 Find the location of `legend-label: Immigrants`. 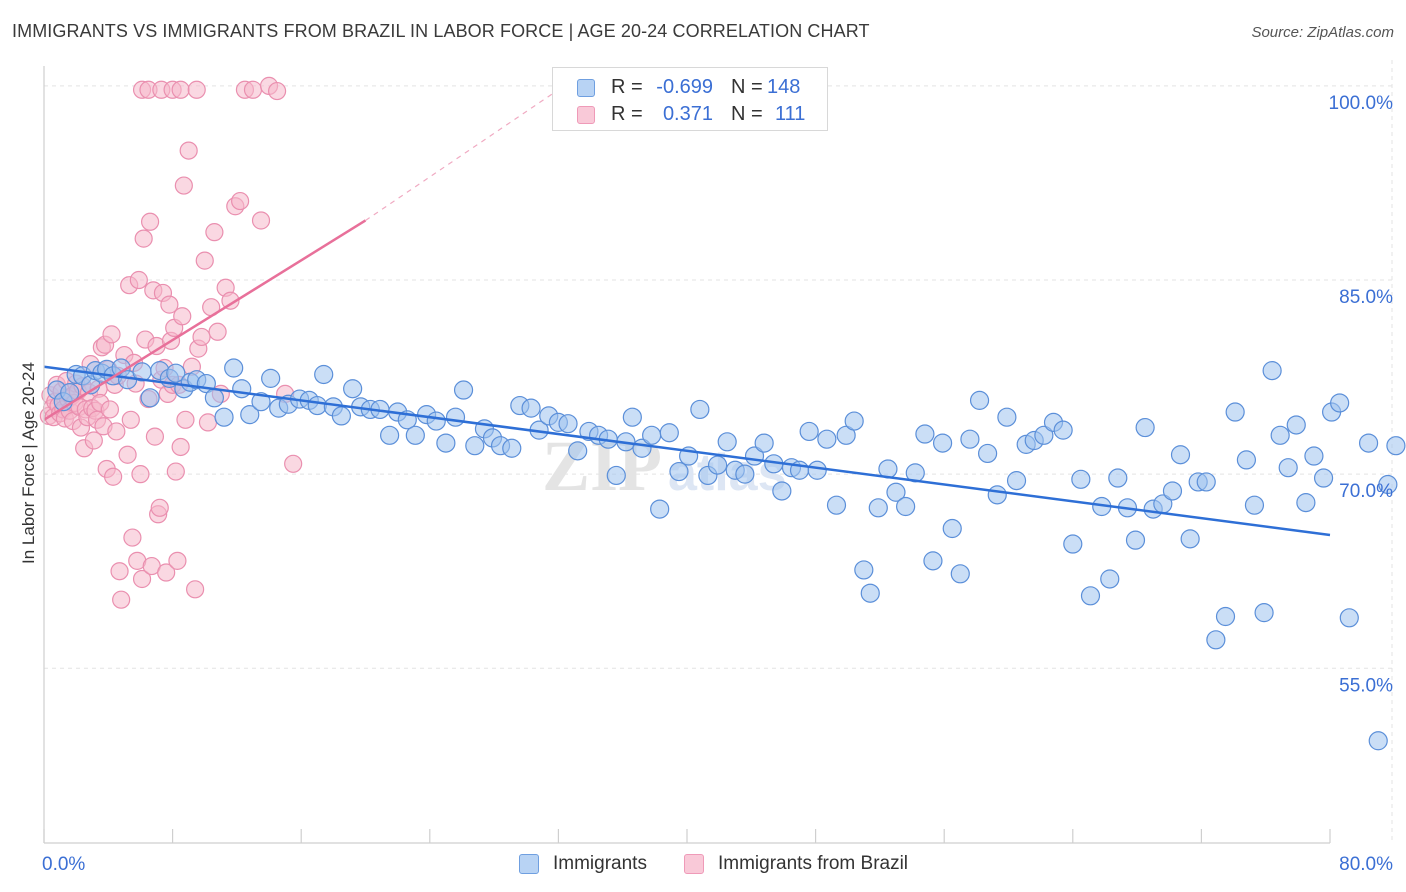

legend-label: Immigrants is located at coordinates (600, 863).